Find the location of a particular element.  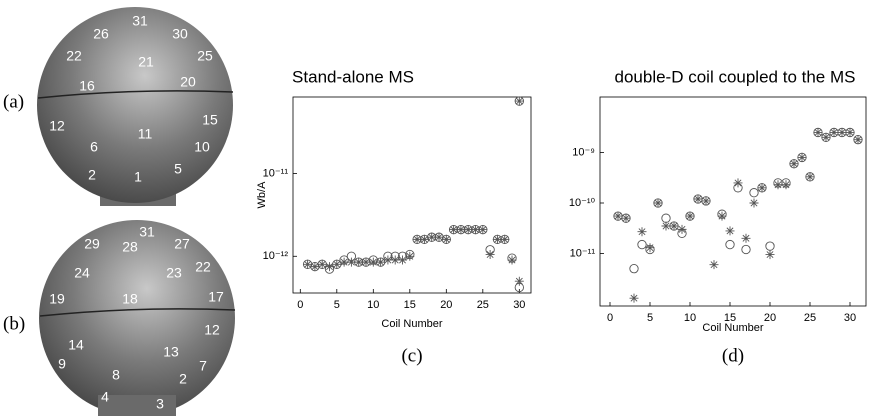

chart-title: Stand-alone MS is located at coordinates (353, 76).